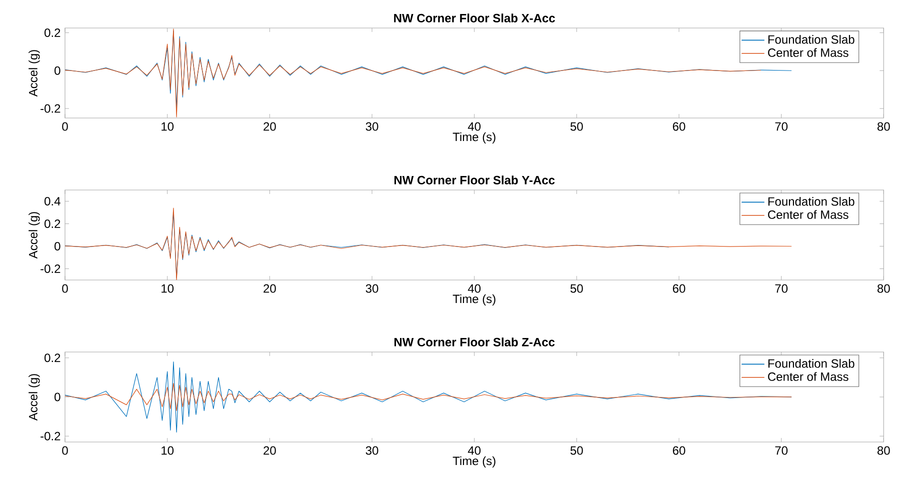  What do you see at coordinates (474, 180) in the screenshot?
I see `chart-title: NW Corner Floor Slab Y-Acc` at bounding box center [474, 180].